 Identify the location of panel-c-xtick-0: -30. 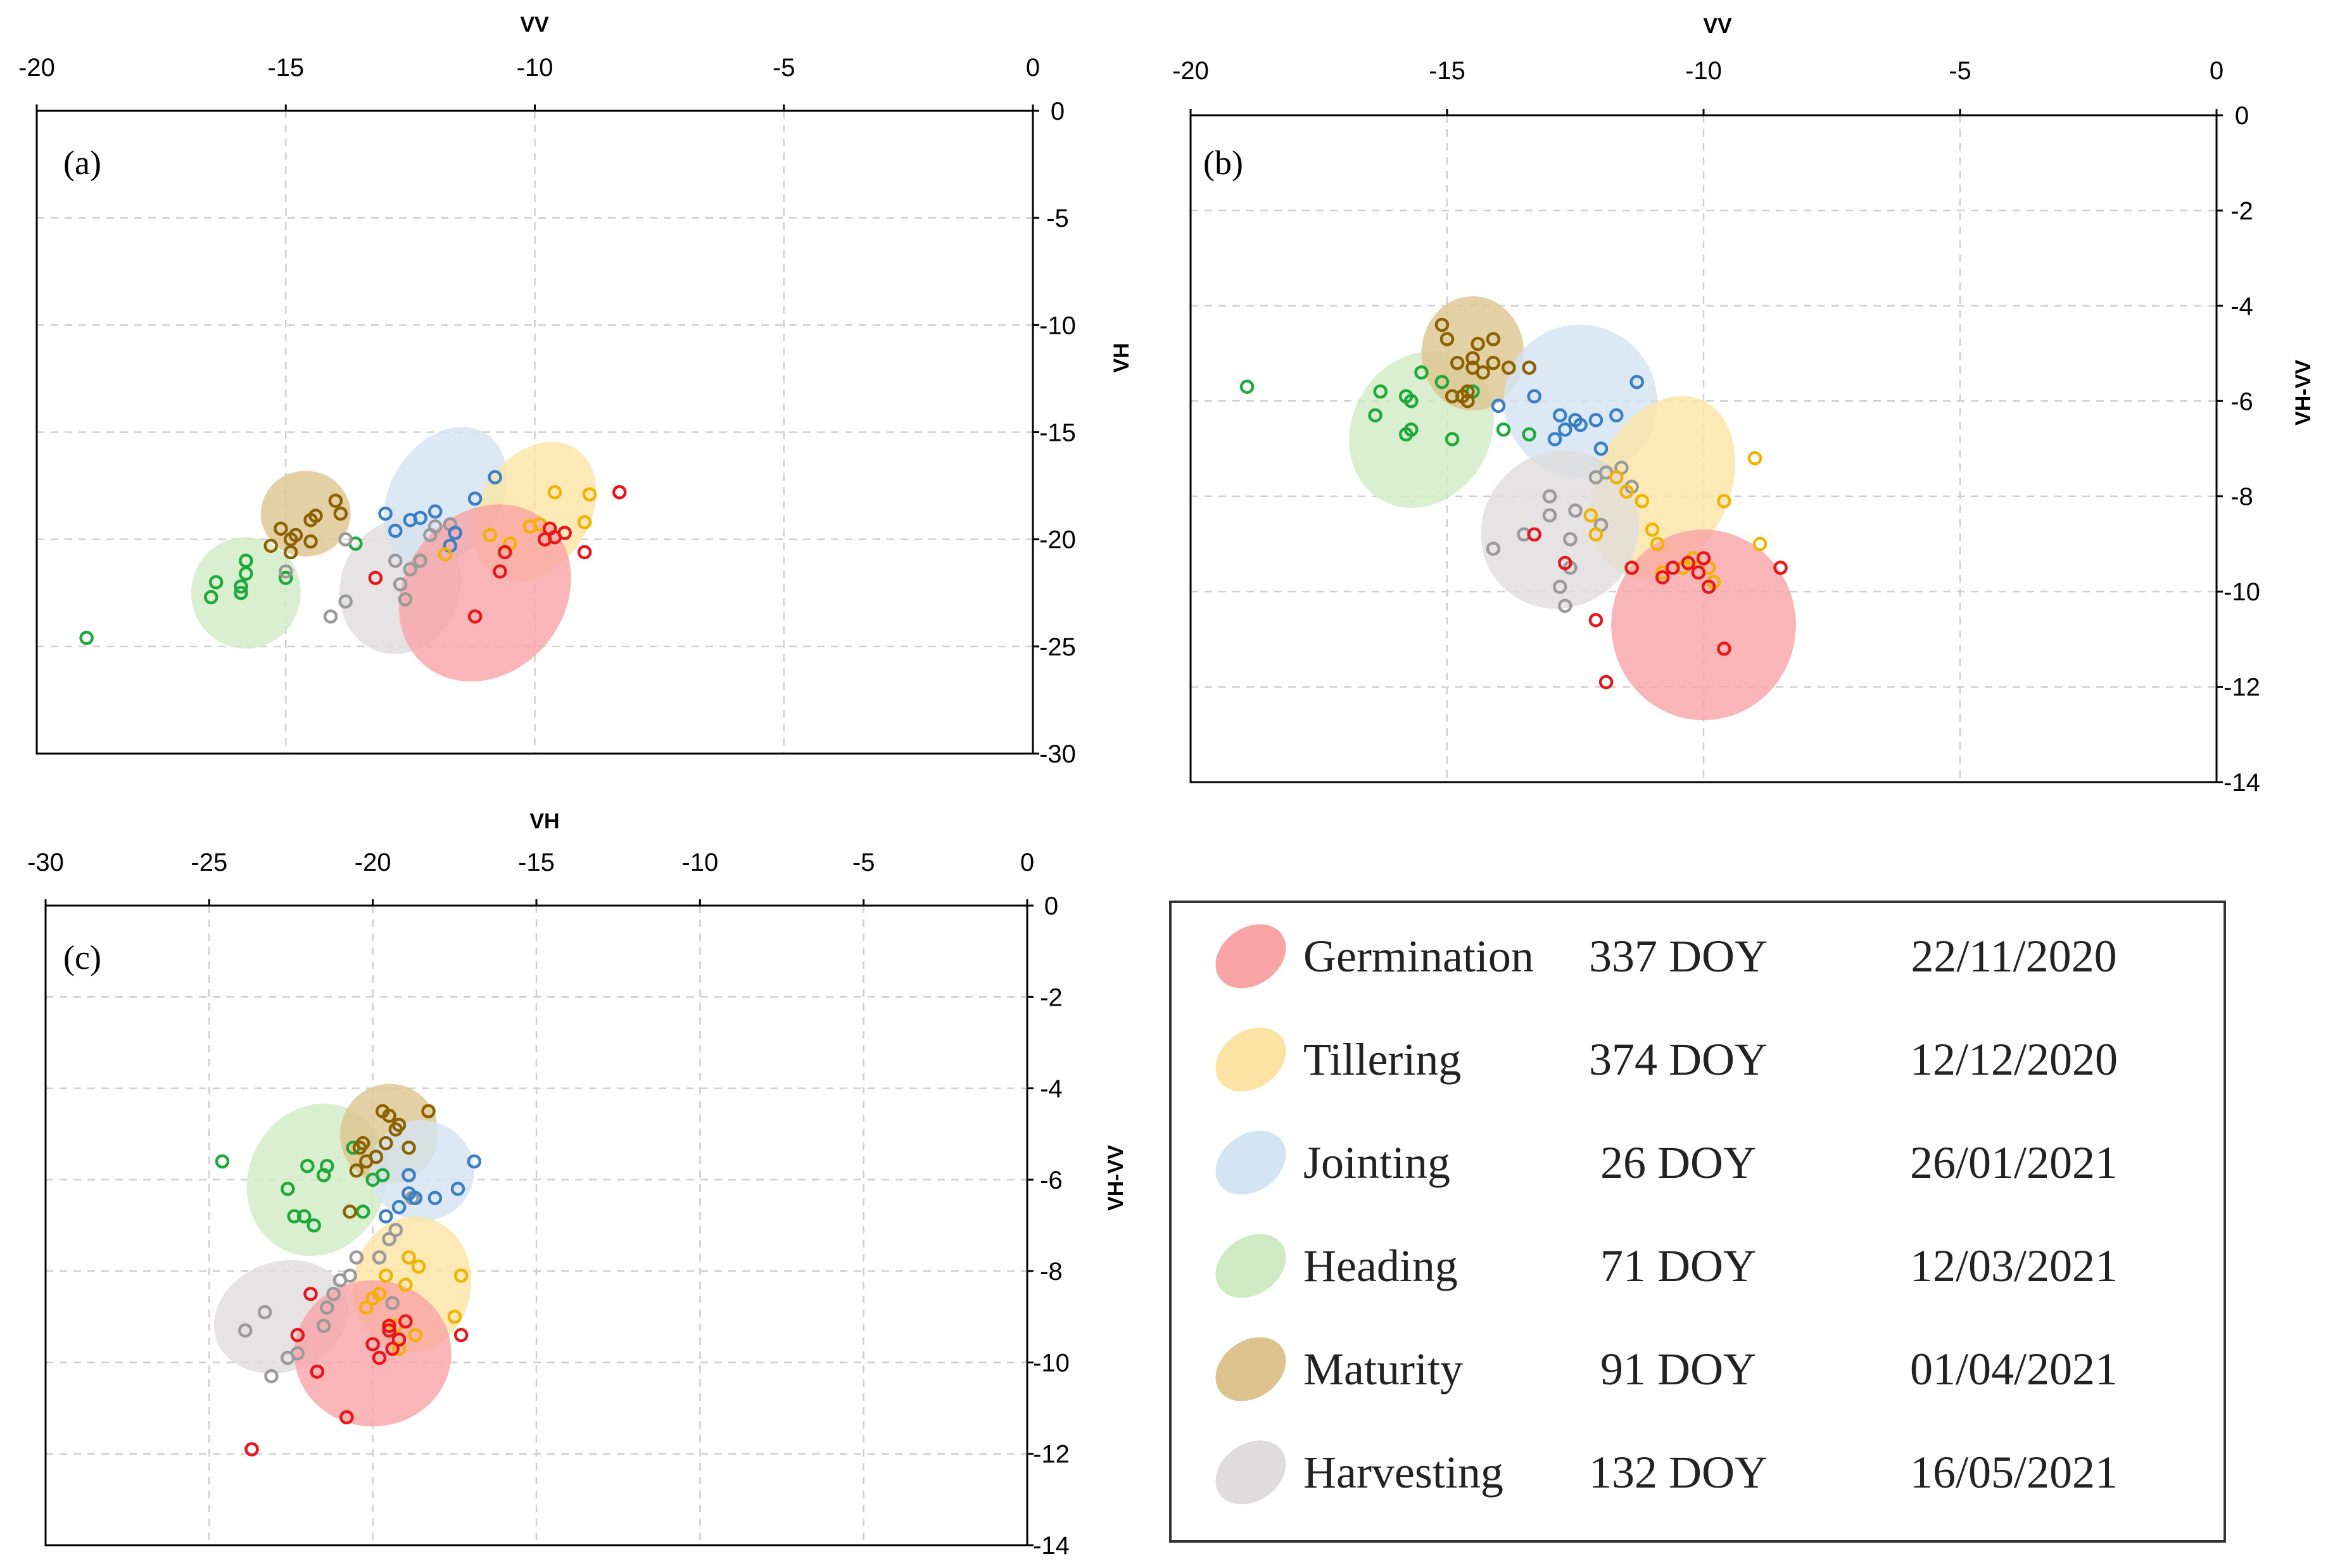
(45, 863).